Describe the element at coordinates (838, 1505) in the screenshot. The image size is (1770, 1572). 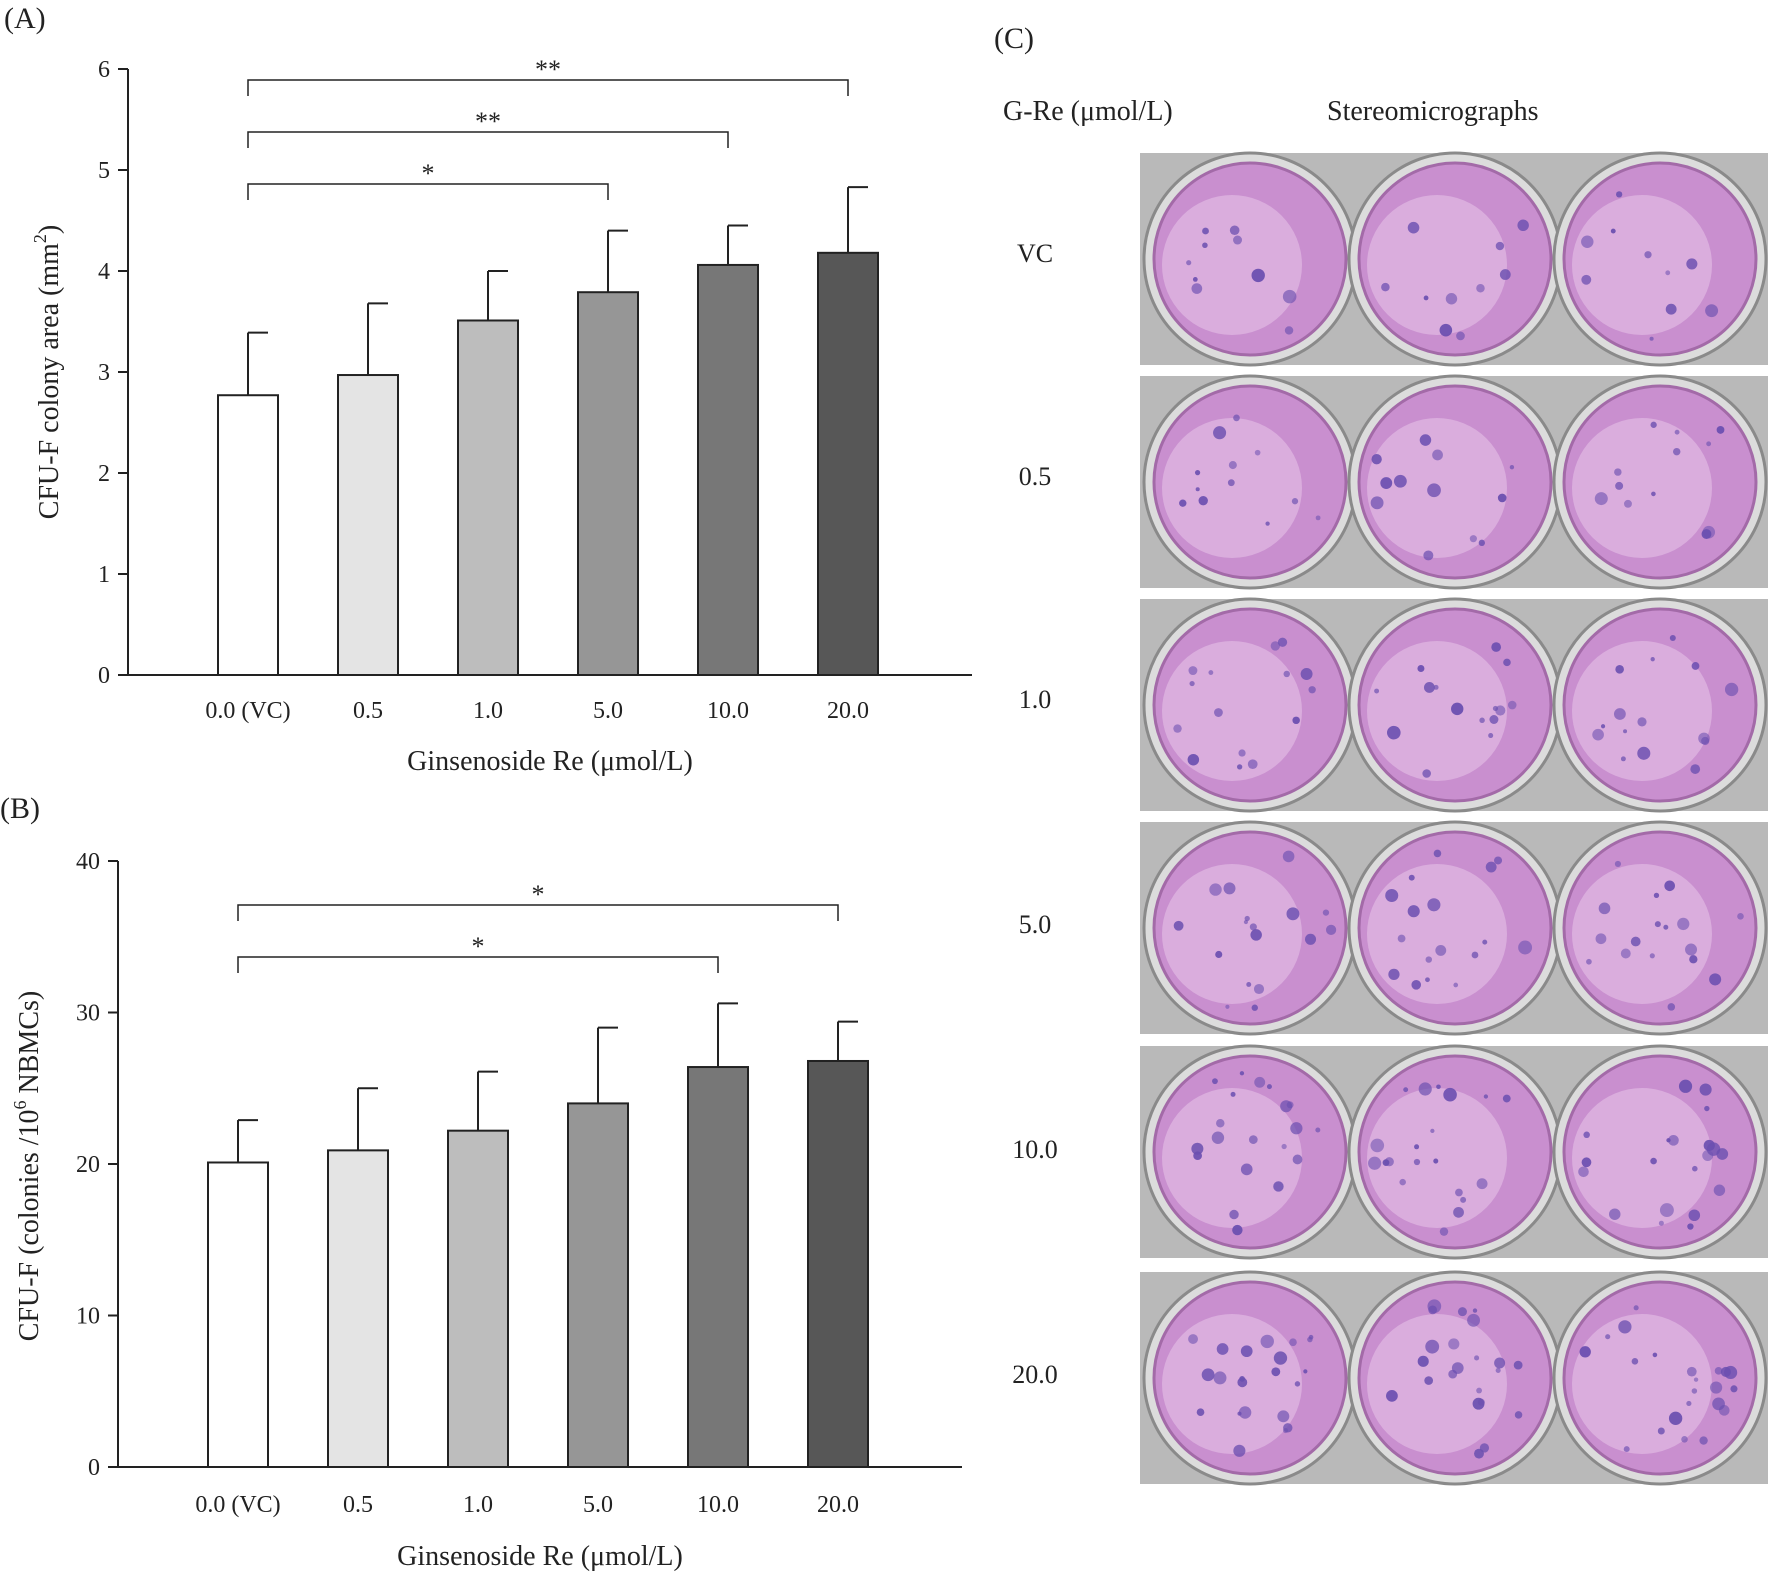
I see `category-label-b: 20.0` at that location.